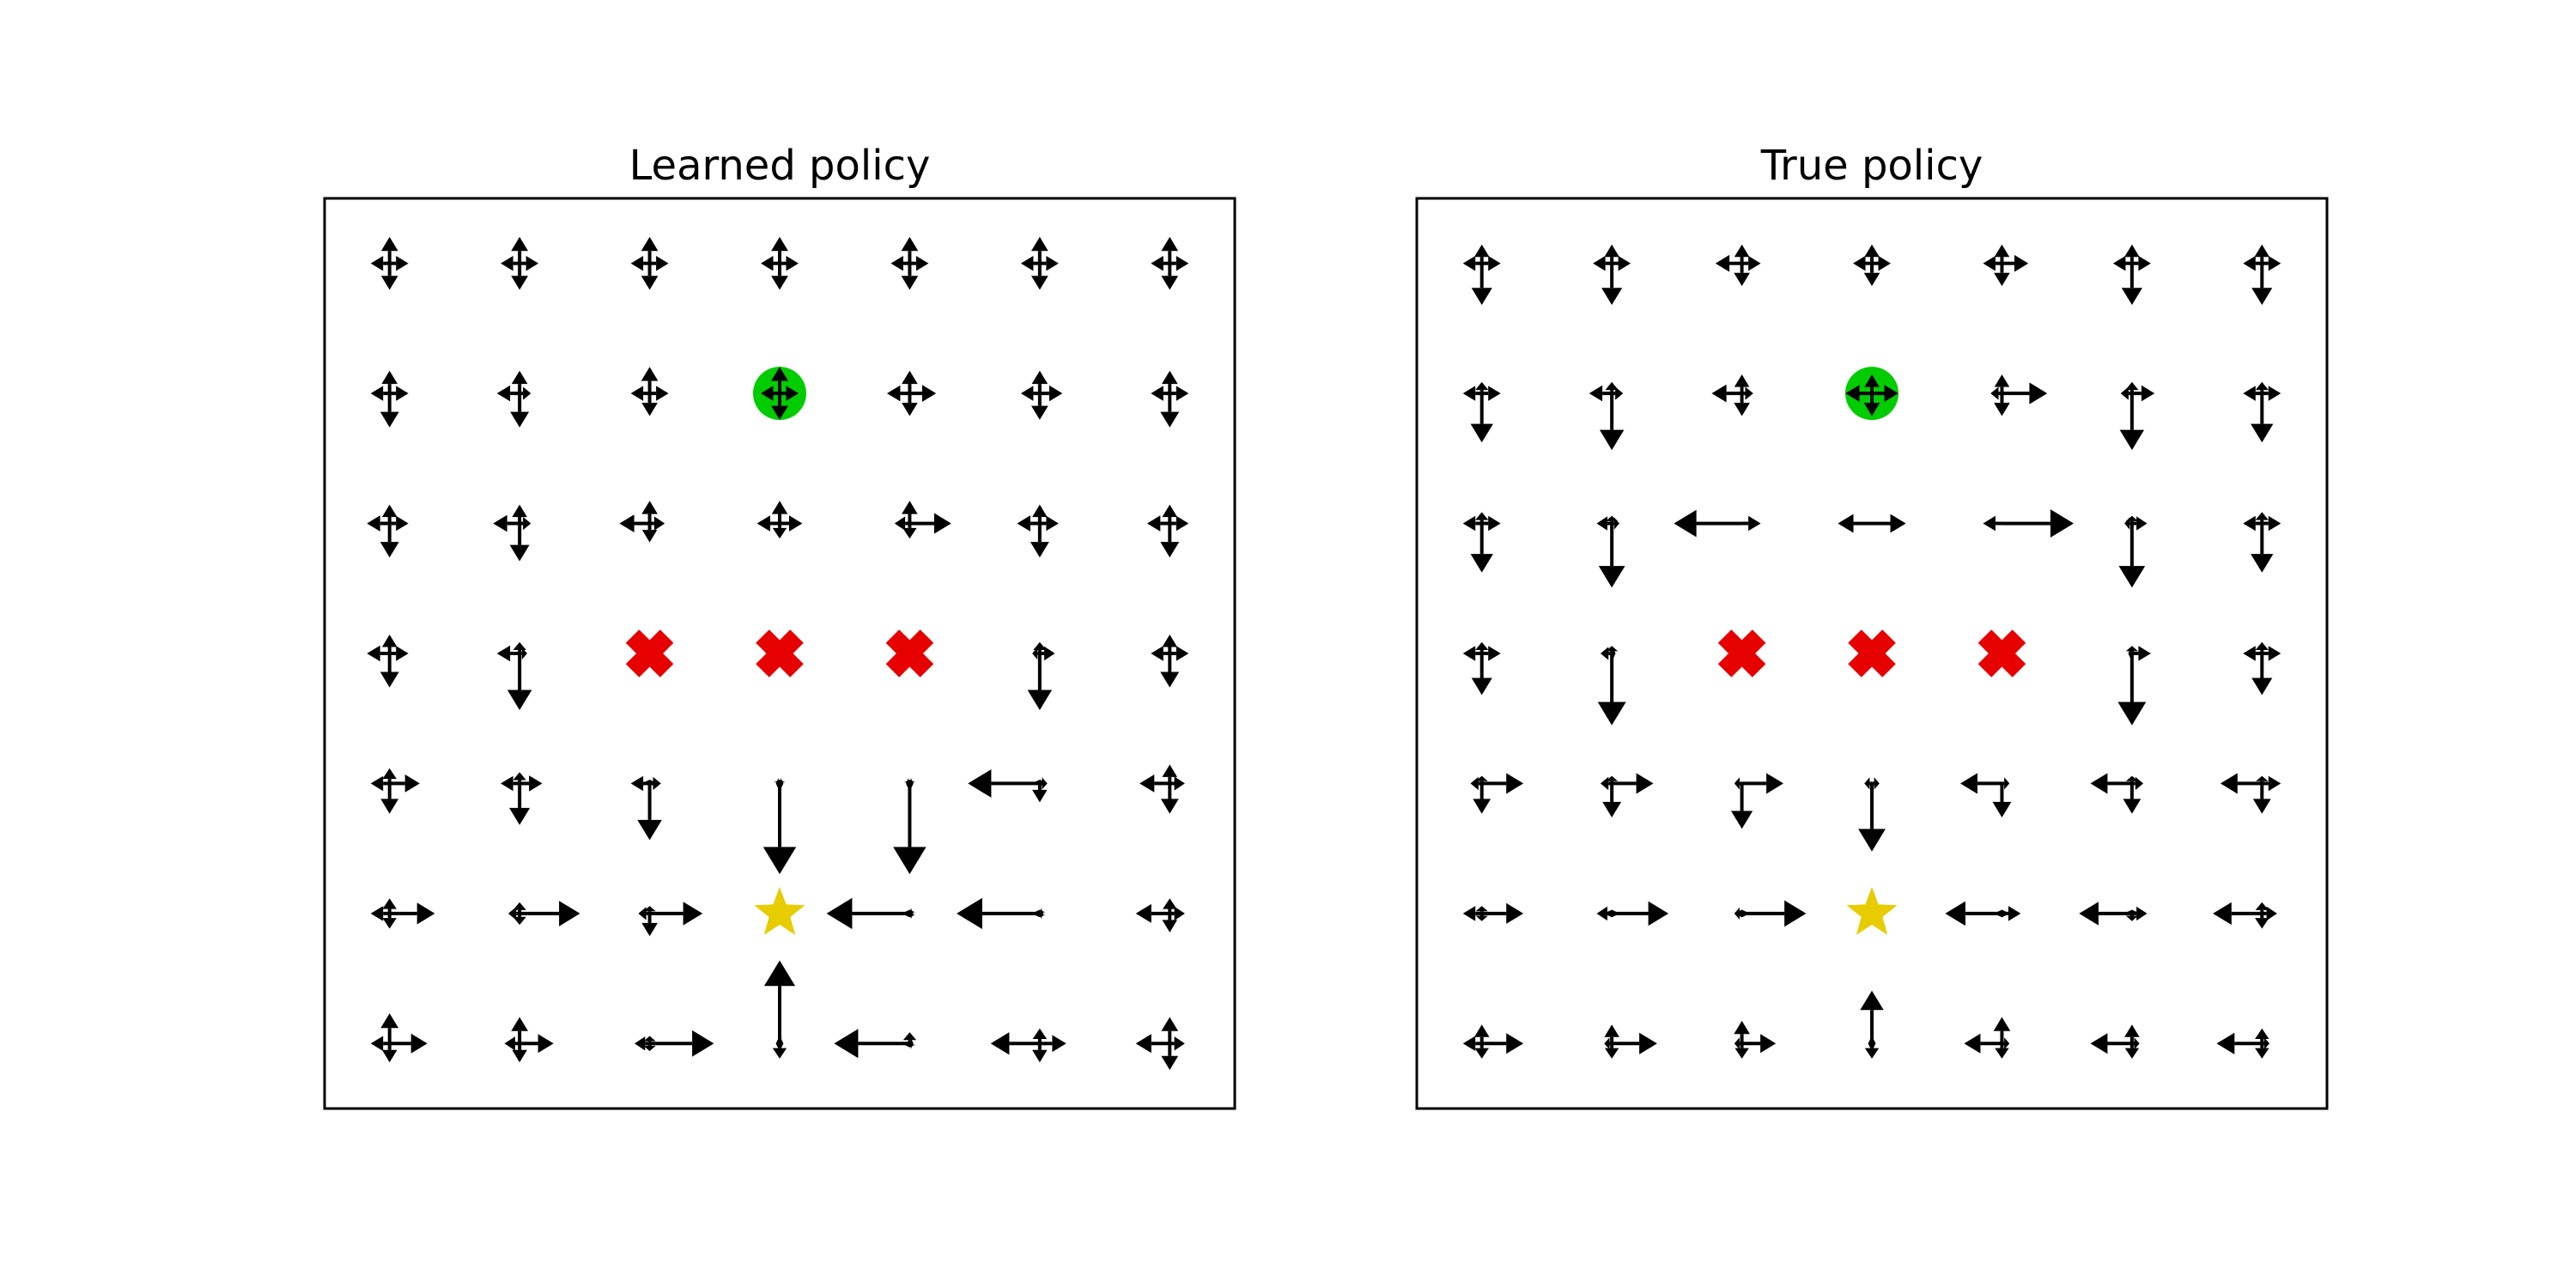 The image size is (2576, 1288). Describe the element at coordinates (1986, 795) in the screenshot. I see `cell-r4-c4` at that location.